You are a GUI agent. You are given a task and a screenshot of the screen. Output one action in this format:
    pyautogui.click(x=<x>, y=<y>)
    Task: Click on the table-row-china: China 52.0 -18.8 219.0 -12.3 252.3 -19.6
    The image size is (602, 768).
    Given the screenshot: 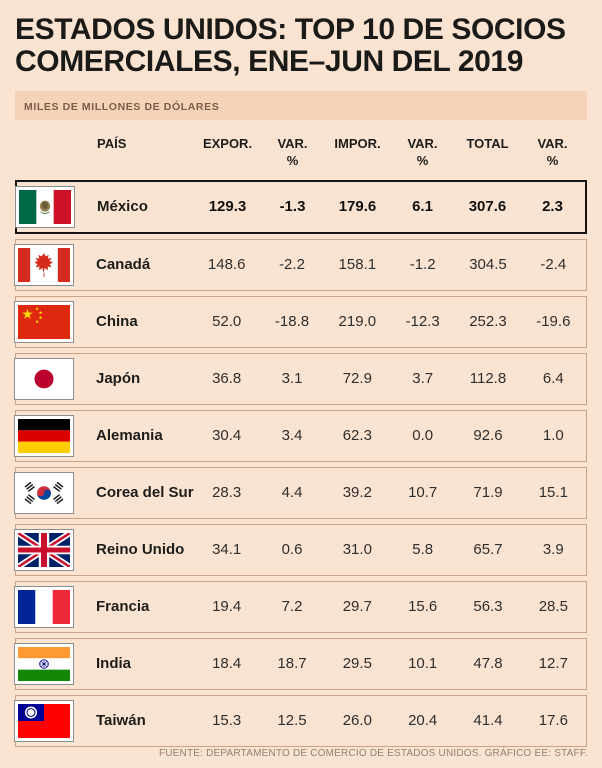 What is the action you would take?
    pyautogui.click(x=300, y=321)
    